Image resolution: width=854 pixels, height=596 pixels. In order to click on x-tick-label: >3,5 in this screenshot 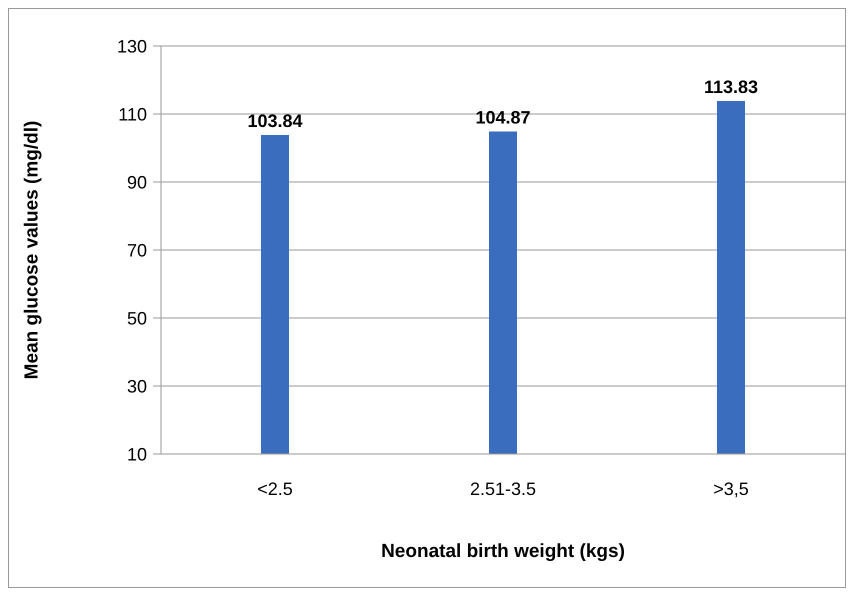, I will do `click(731, 488)`.